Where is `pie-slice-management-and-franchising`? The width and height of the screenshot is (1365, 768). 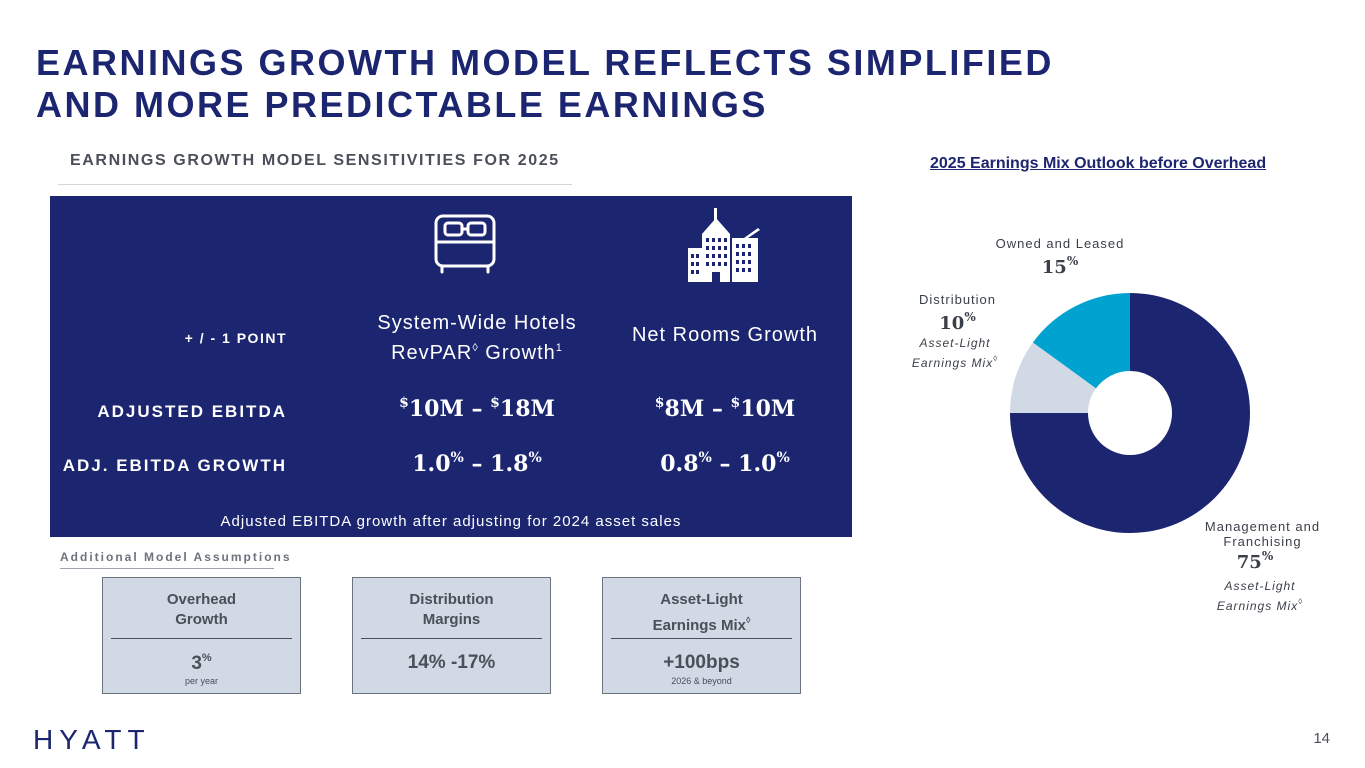
pie-slice-management-and-franchising is located at coordinates (1130, 413).